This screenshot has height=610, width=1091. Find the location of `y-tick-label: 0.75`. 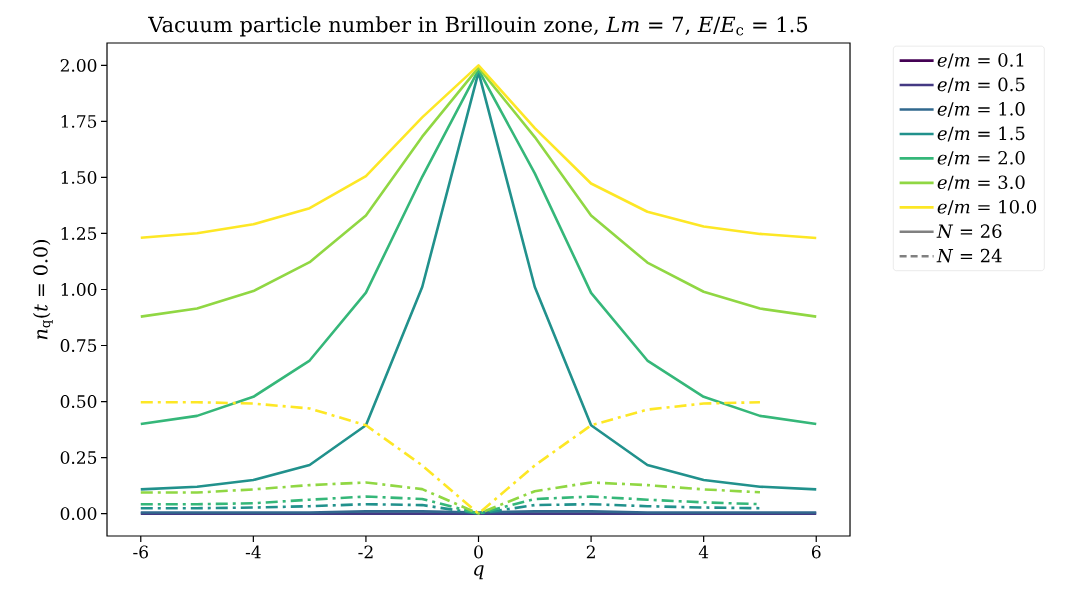

y-tick-label: 0.75 is located at coordinates (78, 345).